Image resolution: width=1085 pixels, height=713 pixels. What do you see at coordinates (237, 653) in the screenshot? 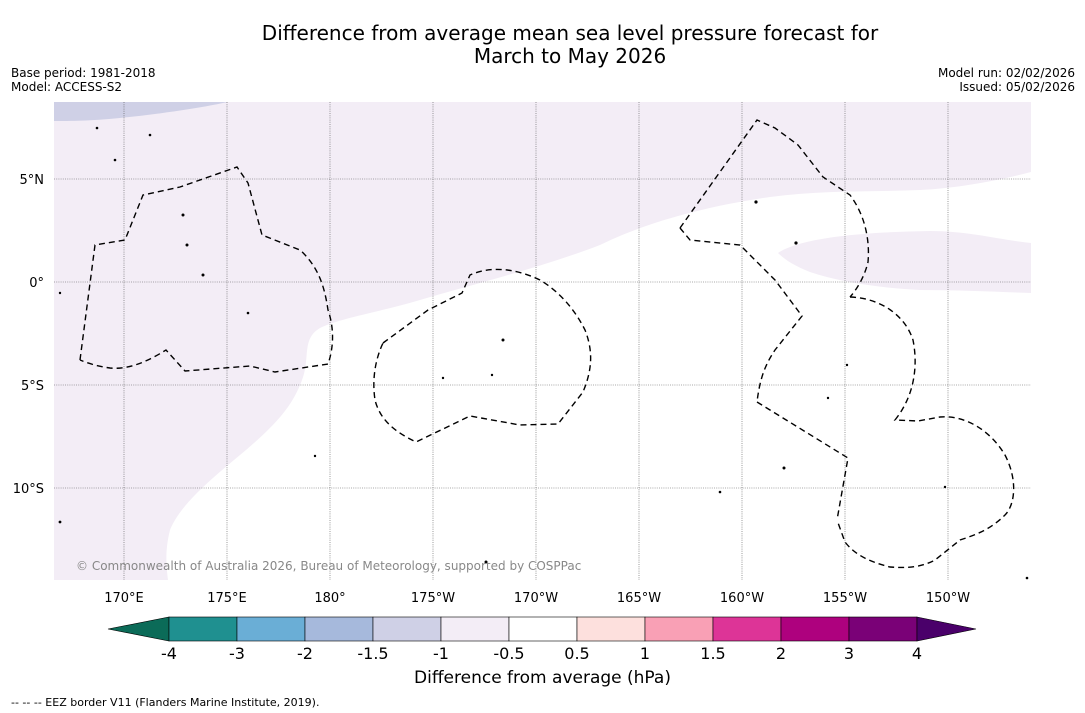
I see `colorbar-tick-label: -3` at bounding box center [237, 653].